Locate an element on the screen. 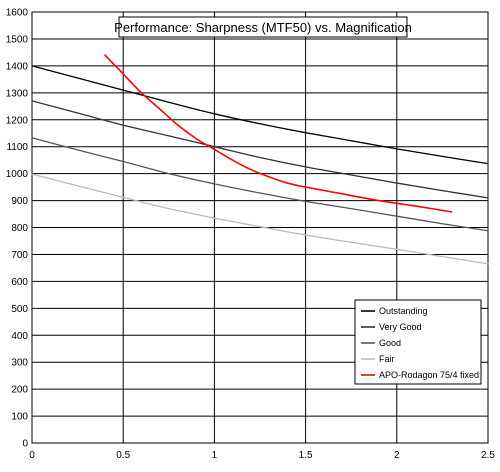  y-tick-label-13: 1300 is located at coordinates (17, 93).